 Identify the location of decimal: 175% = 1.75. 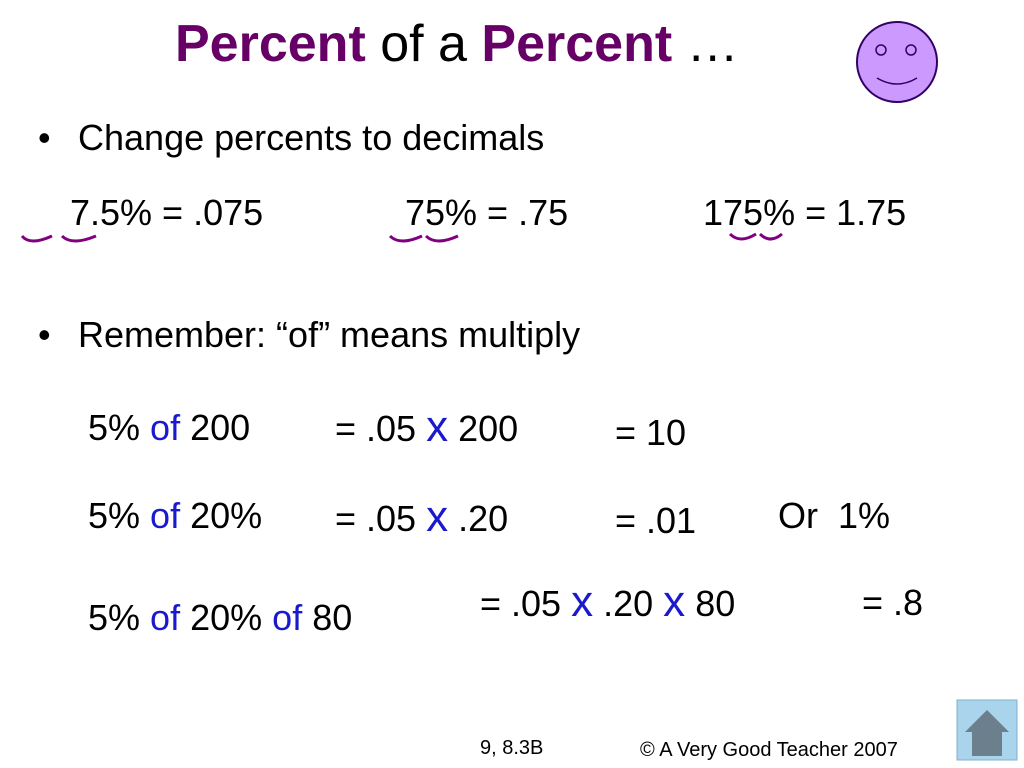
(805, 212).